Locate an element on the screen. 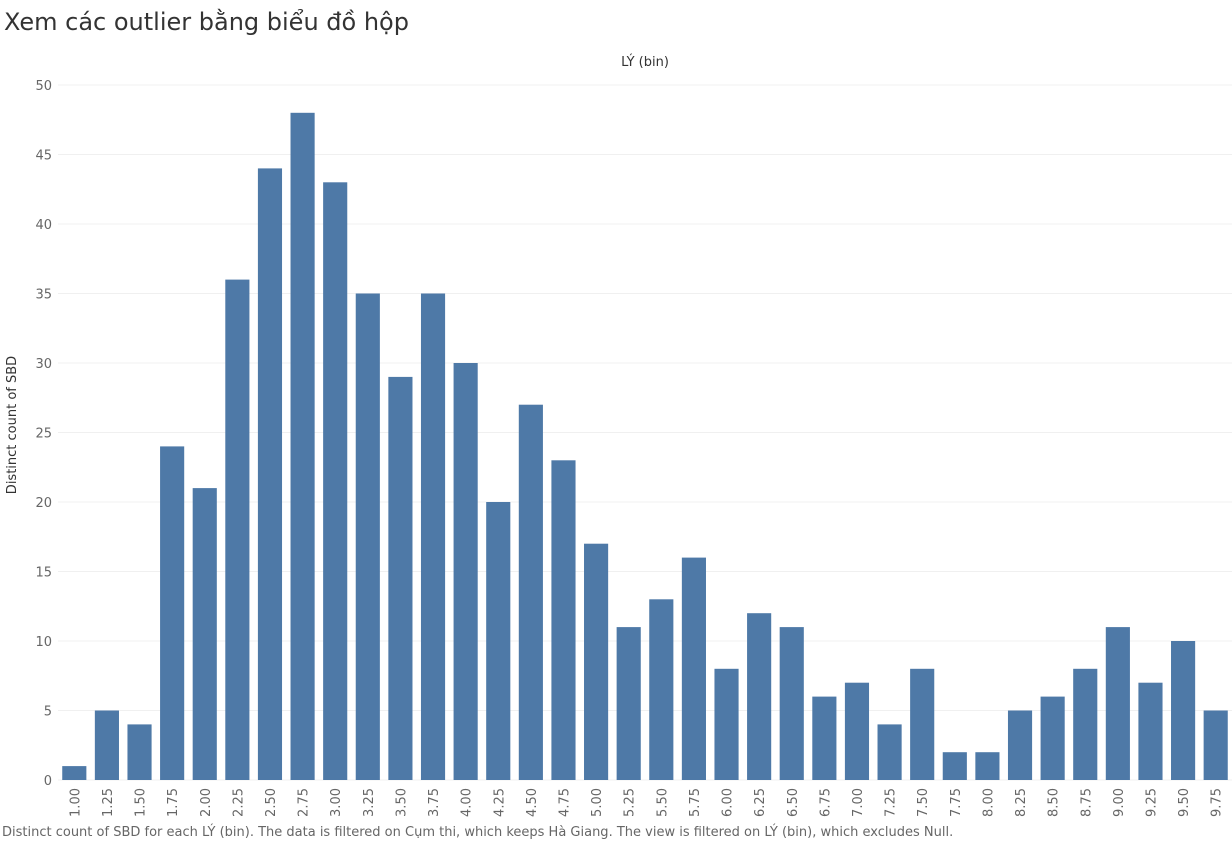 The height and width of the screenshot is (845, 1232). x-tick-label: 3.25 is located at coordinates (369, 802).